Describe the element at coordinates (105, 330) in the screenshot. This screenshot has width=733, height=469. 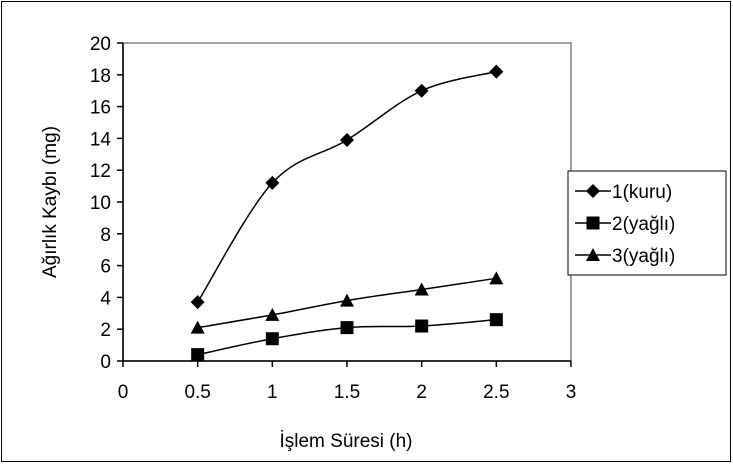
I see `y-tick-label: 2` at that location.